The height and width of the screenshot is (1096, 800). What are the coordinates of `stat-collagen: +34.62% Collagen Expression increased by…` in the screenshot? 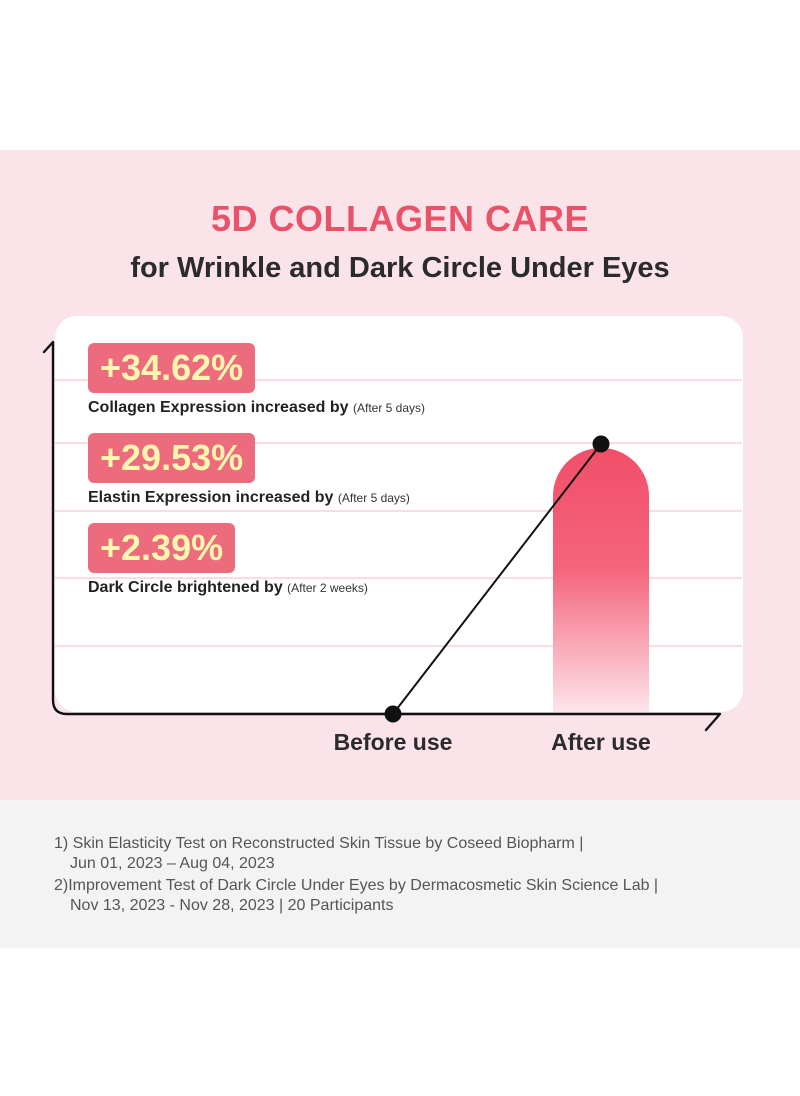 It's located at (256, 380).